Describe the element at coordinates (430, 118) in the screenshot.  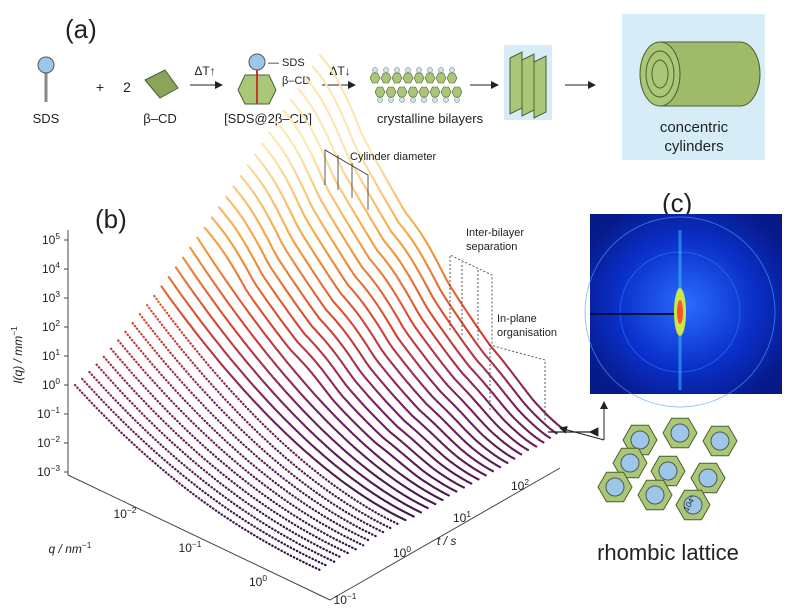
I see `label: crystalline bilayers` at that location.